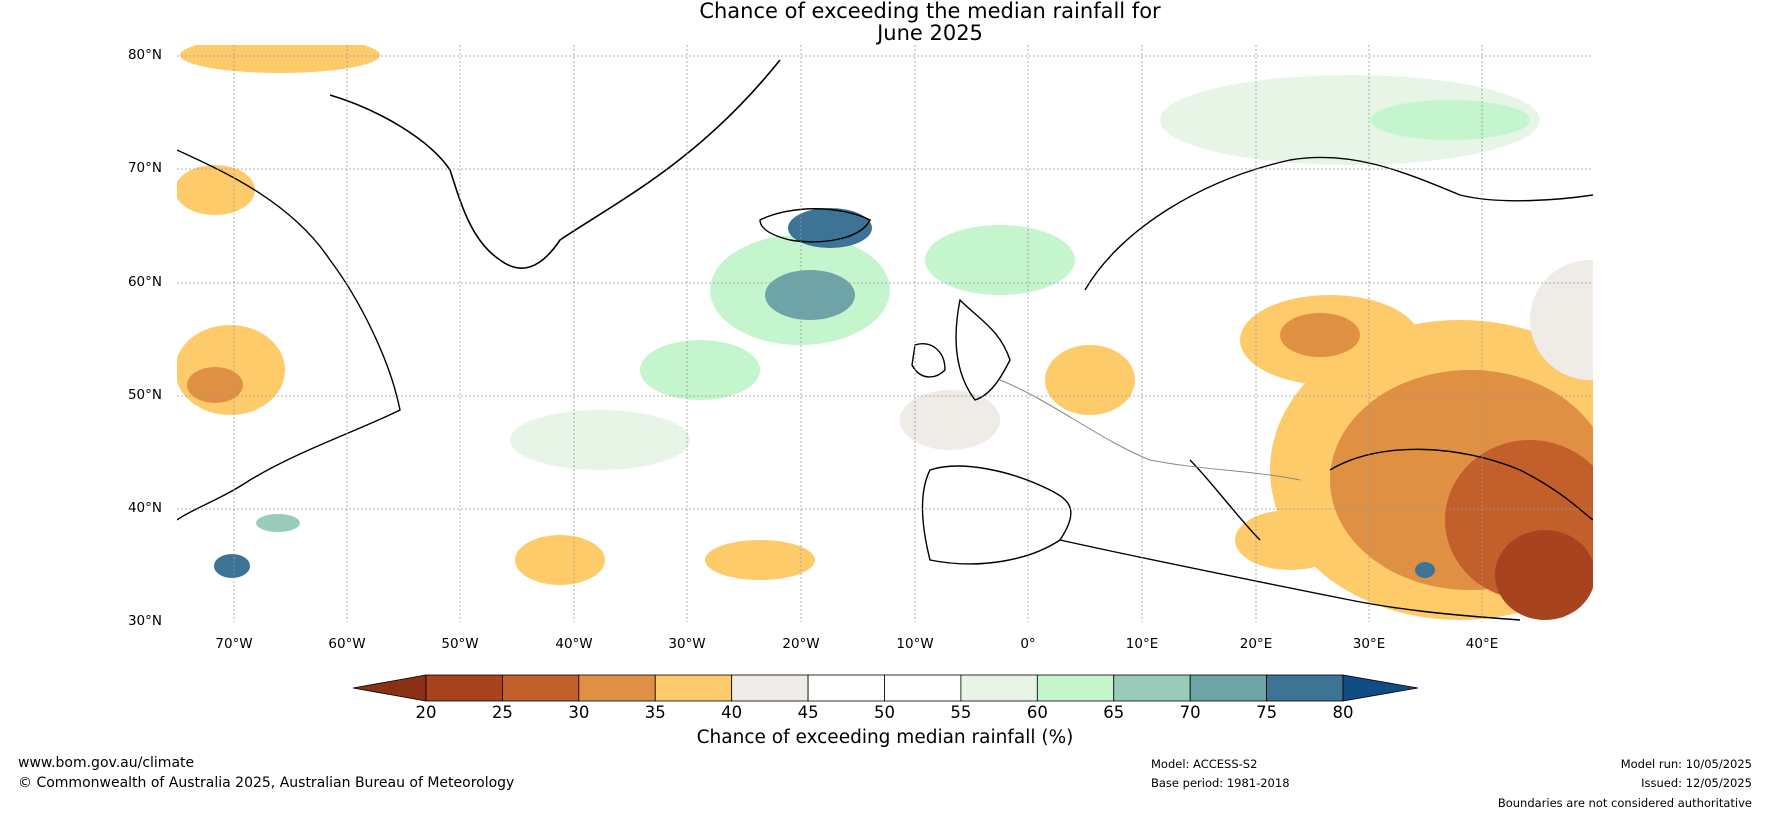 The image size is (1770, 816). What do you see at coordinates (996, 515) in the screenshot?
I see `iberia-coast` at bounding box center [996, 515].